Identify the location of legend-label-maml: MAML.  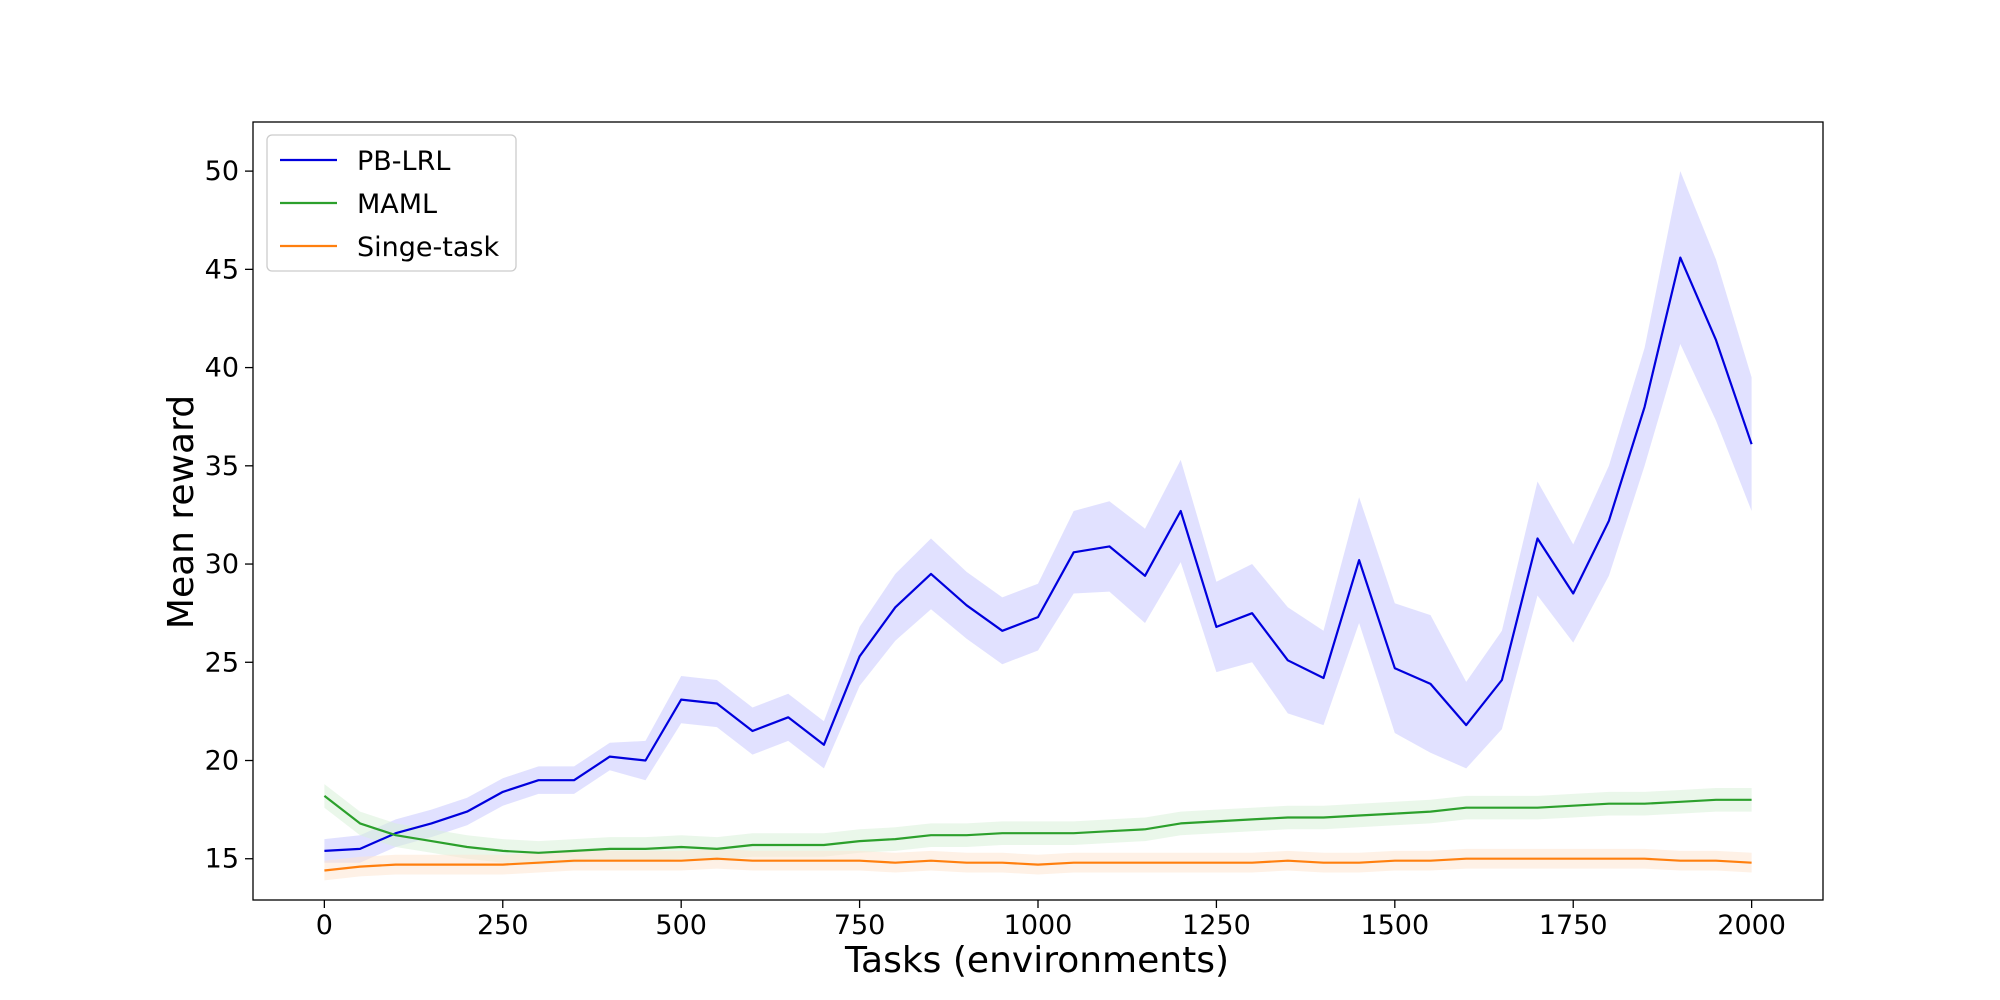
(397, 204).